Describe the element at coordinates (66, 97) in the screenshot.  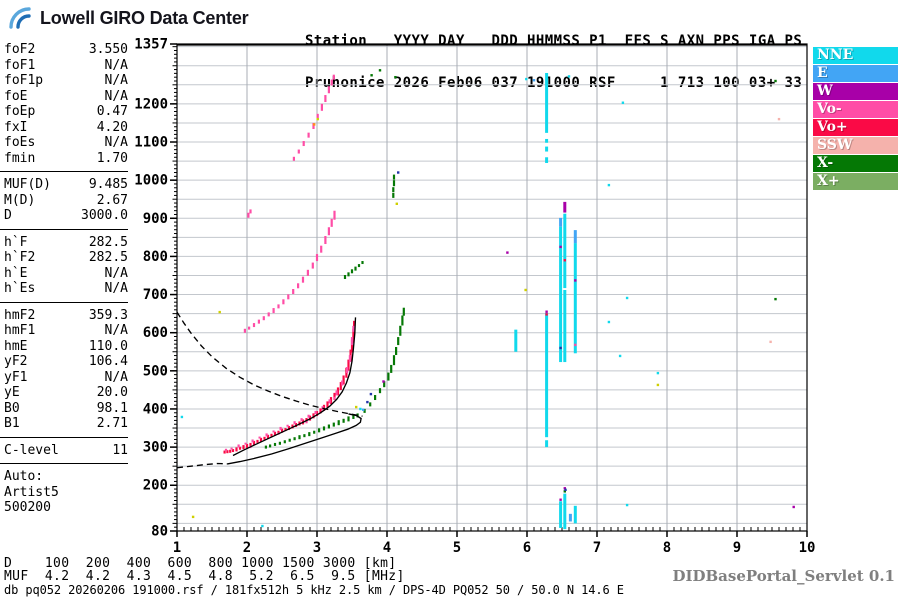
I see `param-row: foE N/A` at that location.